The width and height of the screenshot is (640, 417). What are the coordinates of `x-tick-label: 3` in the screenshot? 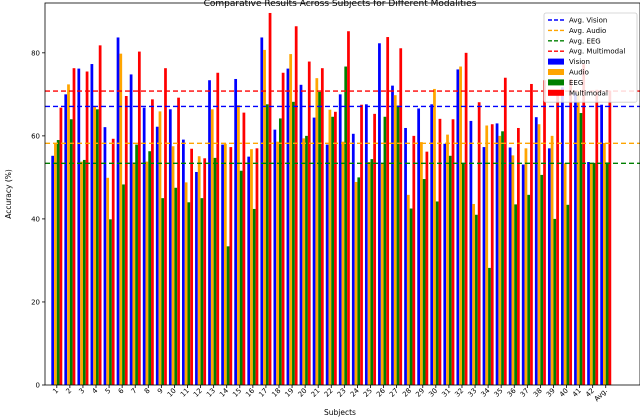 It's located at (82, 391).